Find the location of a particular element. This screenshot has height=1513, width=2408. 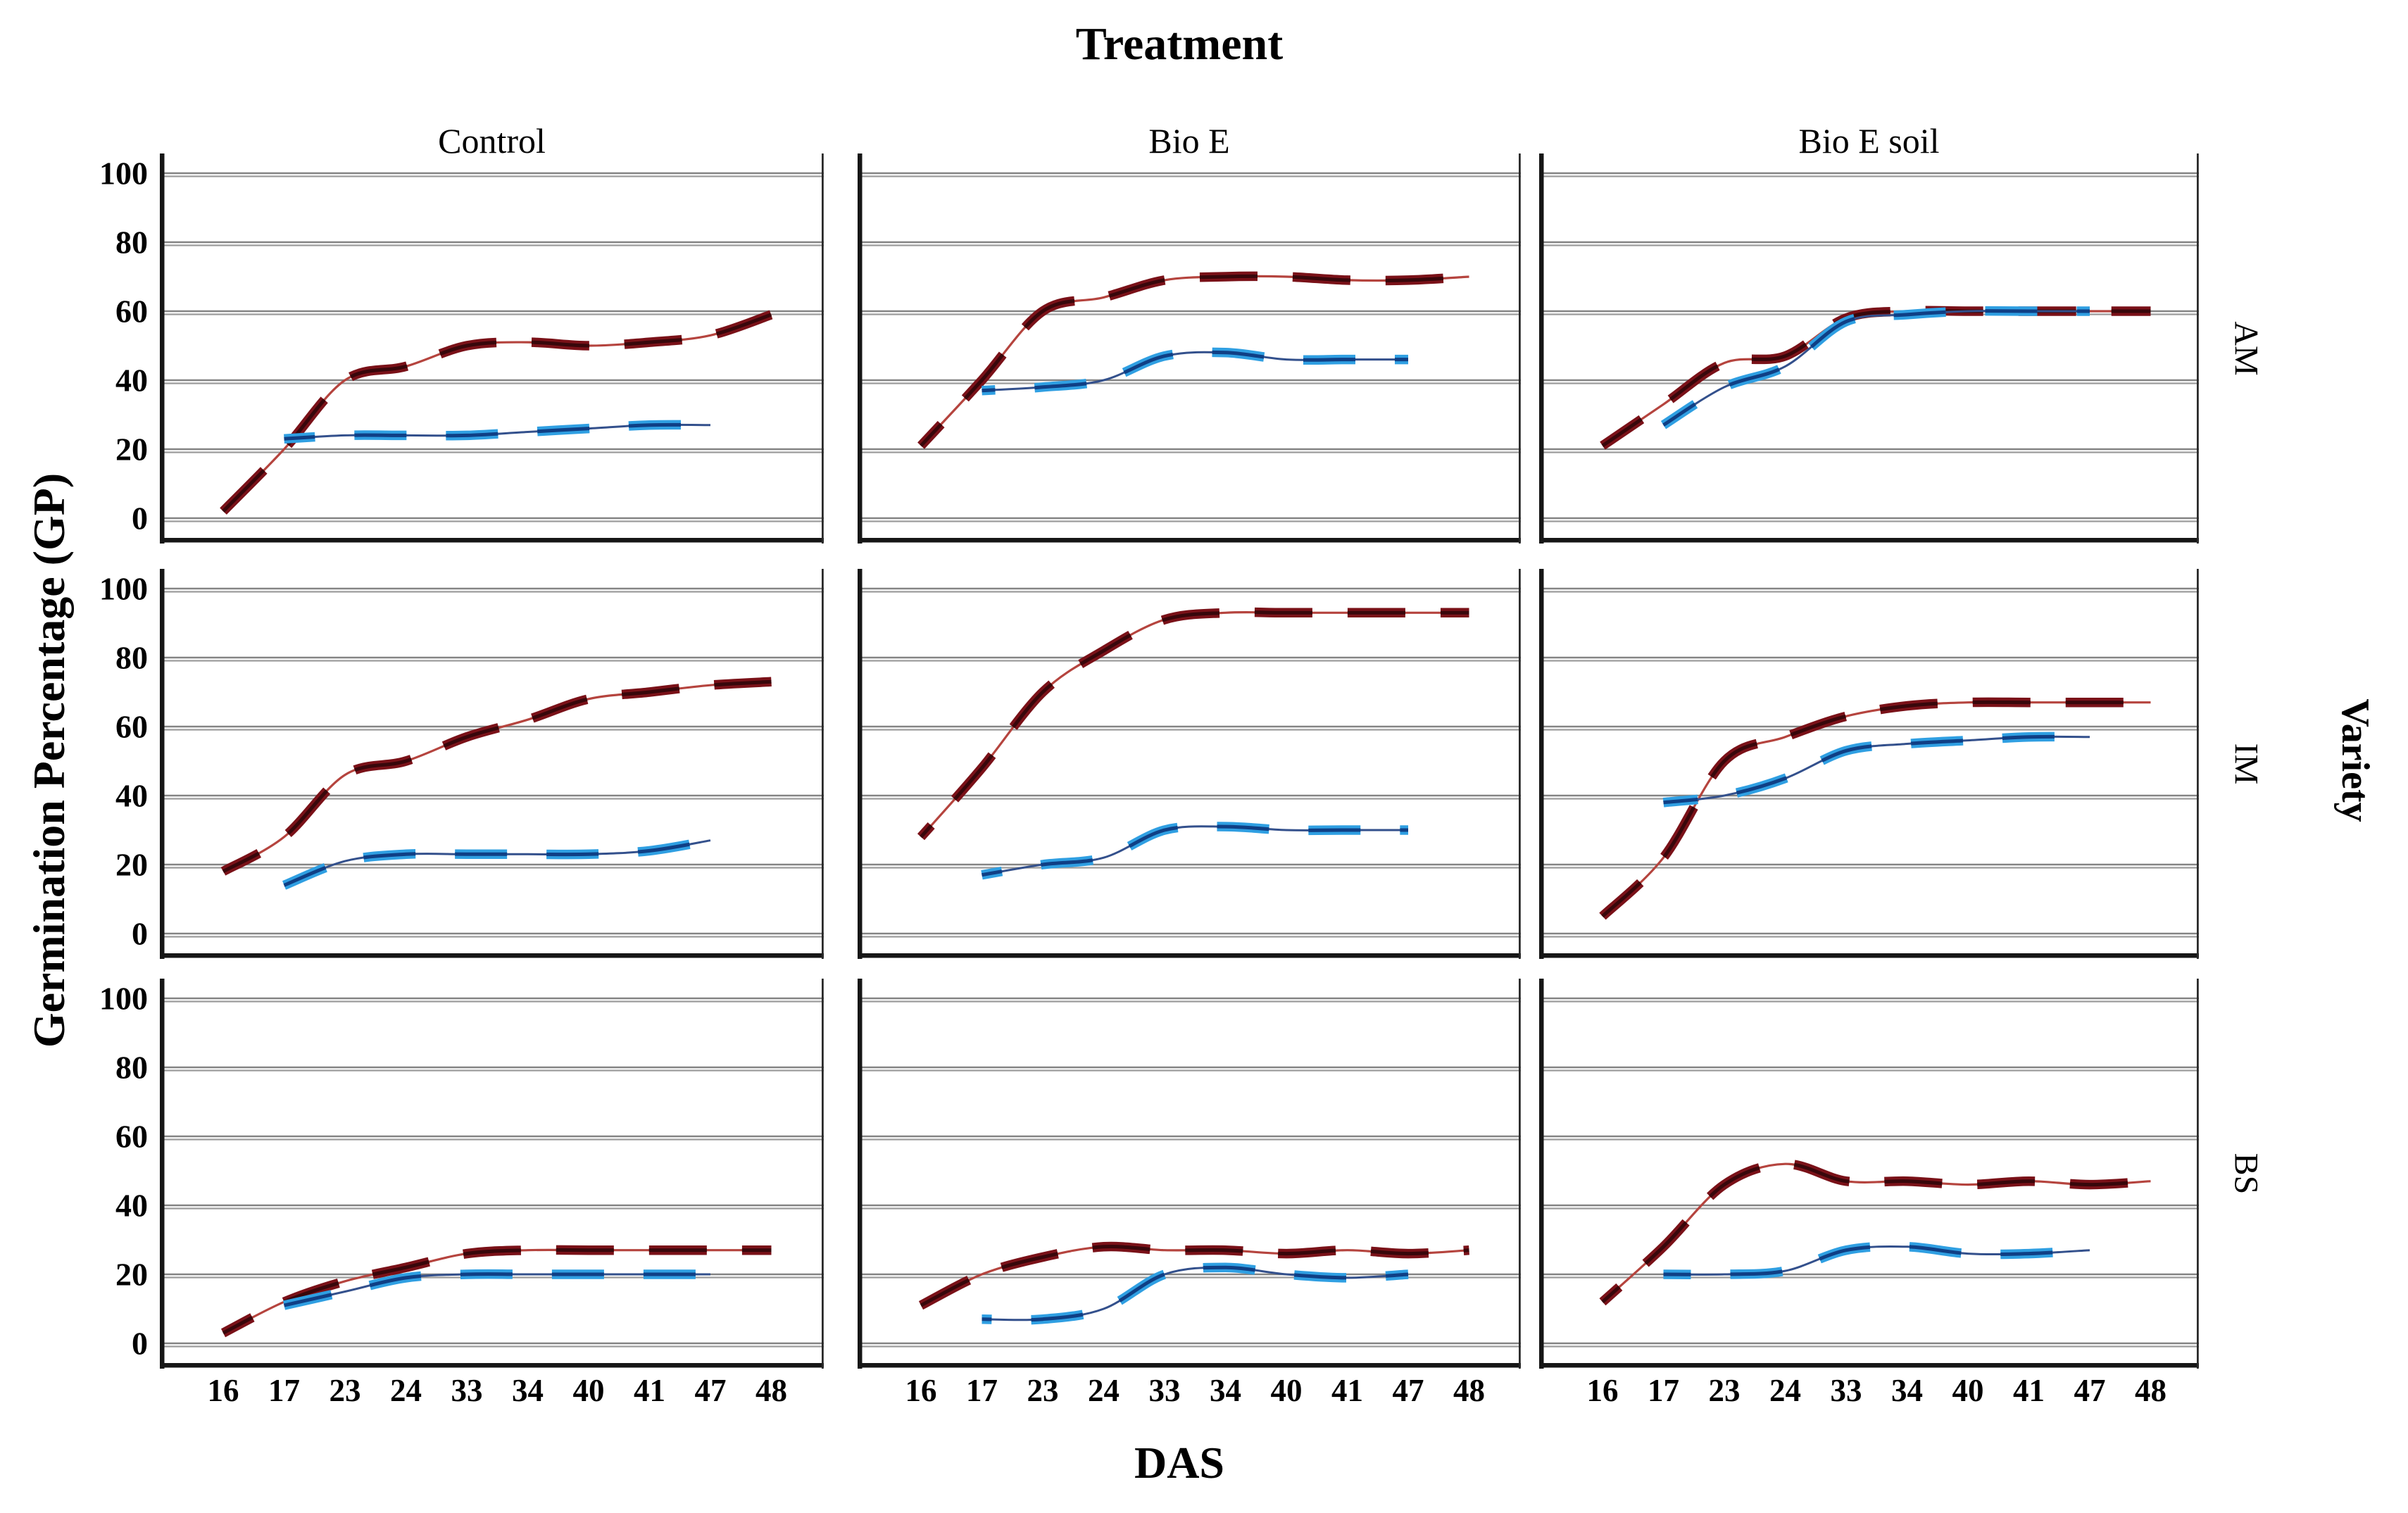

x-tick-17-col1: 17 is located at coordinates (284, 1390).